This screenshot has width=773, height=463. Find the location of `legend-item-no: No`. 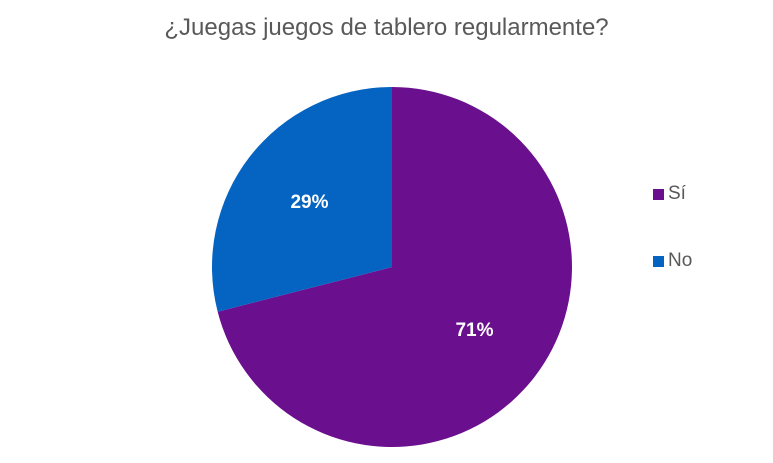

legend-item-no: No is located at coordinates (672, 261).